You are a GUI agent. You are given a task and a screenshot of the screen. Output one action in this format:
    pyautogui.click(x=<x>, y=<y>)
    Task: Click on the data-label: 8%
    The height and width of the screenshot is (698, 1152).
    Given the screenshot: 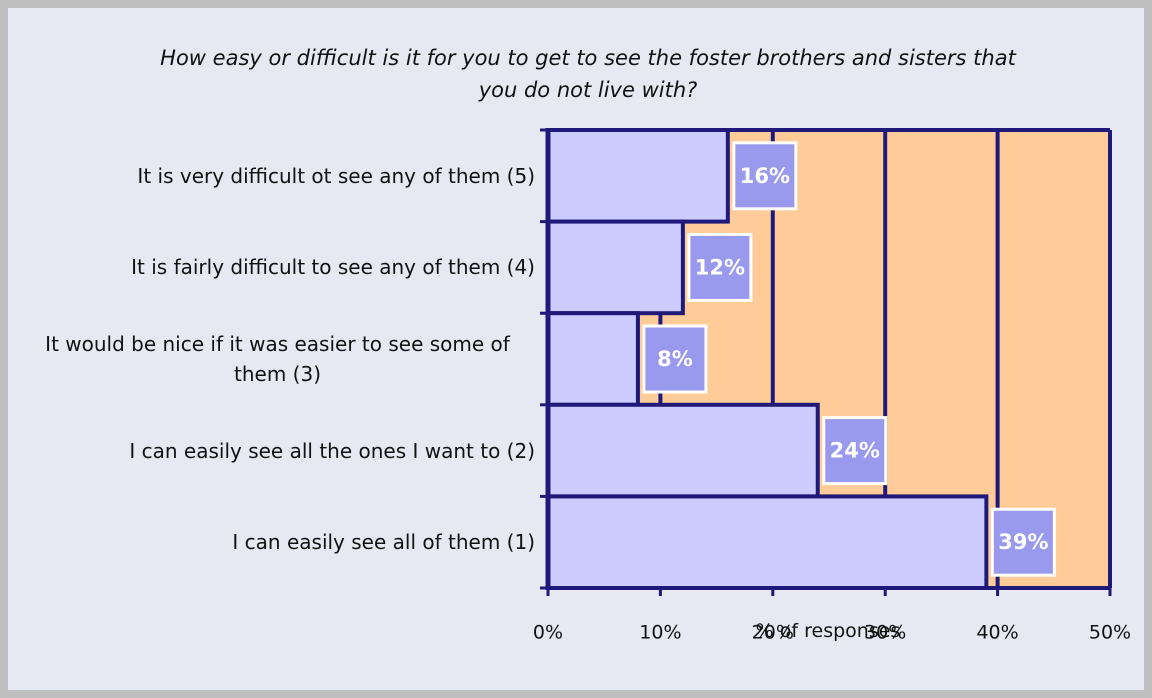 What is the action you would take?
    pyautogui.click(x=675, y=359)
    